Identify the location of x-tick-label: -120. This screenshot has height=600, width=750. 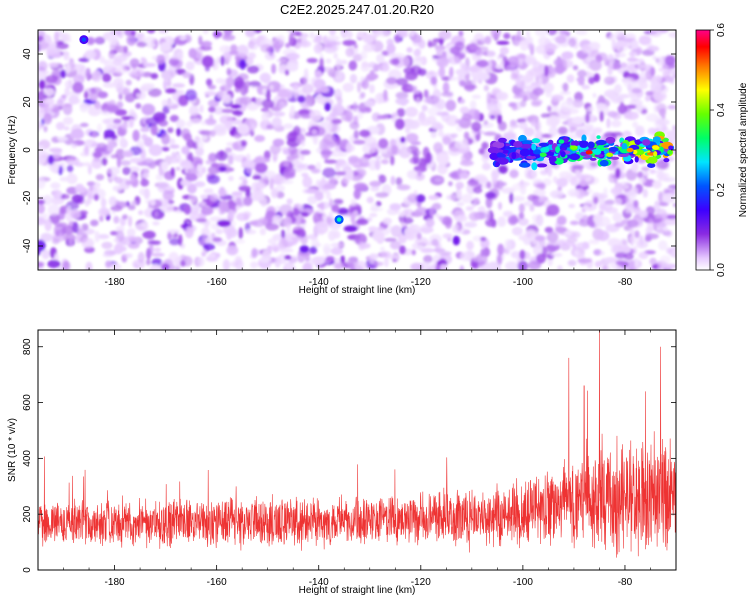
(421, 582).